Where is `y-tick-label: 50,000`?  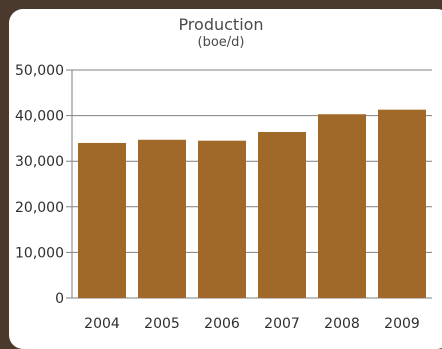
y-tick-label: 50,000 is located at coordinates (39, 71).